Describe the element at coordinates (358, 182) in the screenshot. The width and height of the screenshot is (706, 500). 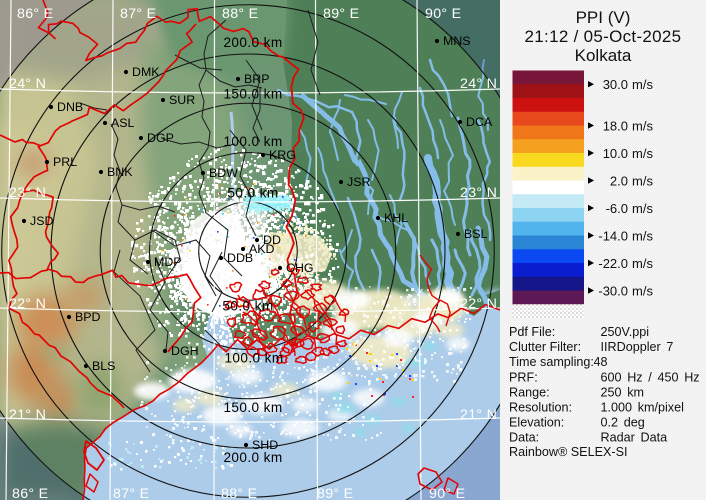
I see `svg-text: JSR` at that location.